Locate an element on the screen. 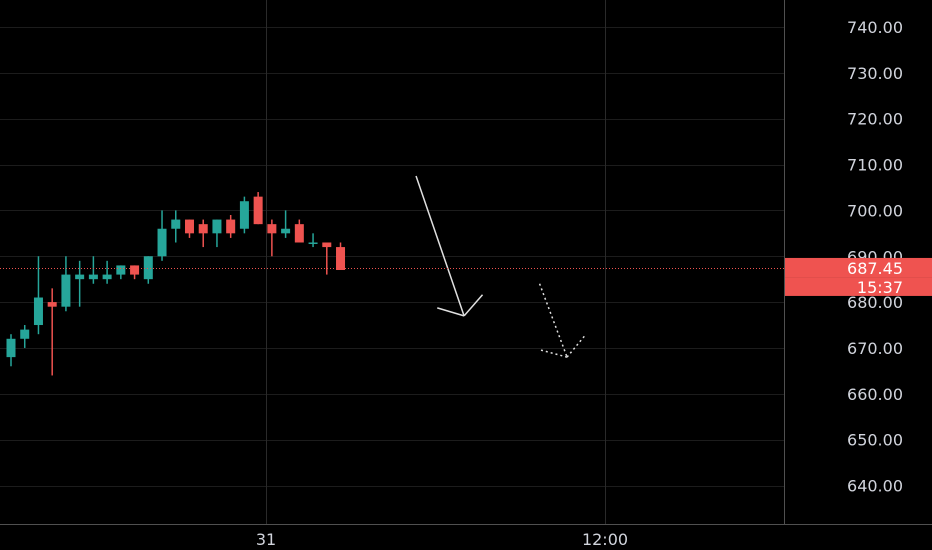 Image resolution: width=932 pixels, height=550 pixels. dotted-arrow-drawing is located at coordinates (562, 320).